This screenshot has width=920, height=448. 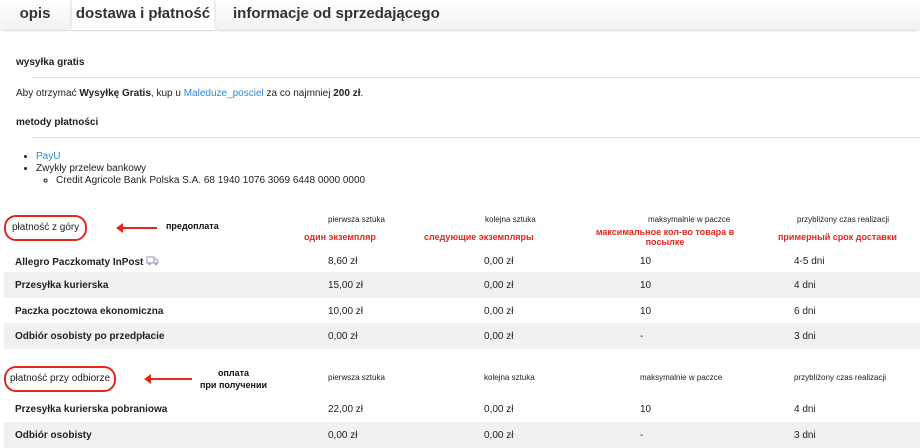 What do you see at coordinates (479, 237) in the screenshot?
I see `annotation-next: следующие экземпляры` at bounding box center [479, 237].